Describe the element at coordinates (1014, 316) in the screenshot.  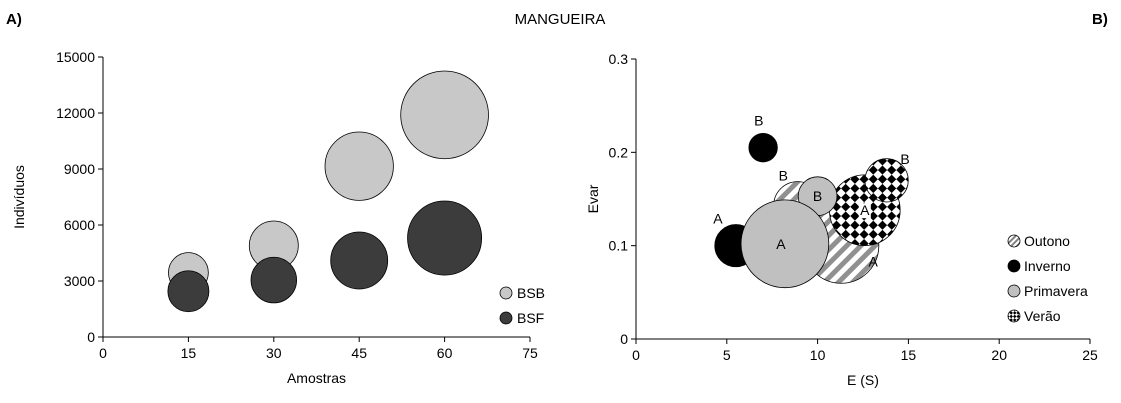
I see `legend-marker-verão` at that location.